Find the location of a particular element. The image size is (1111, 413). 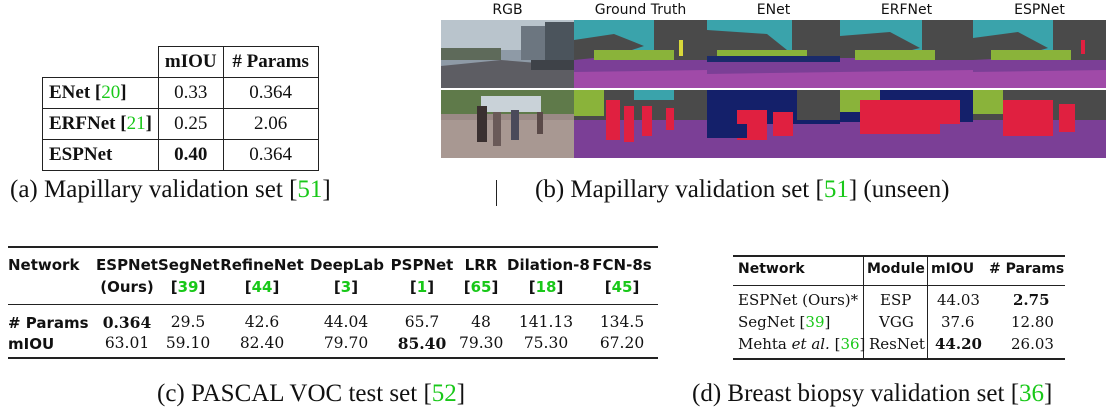

cell-miou-segnet: 37.6 is located at coordinates (958, 322).